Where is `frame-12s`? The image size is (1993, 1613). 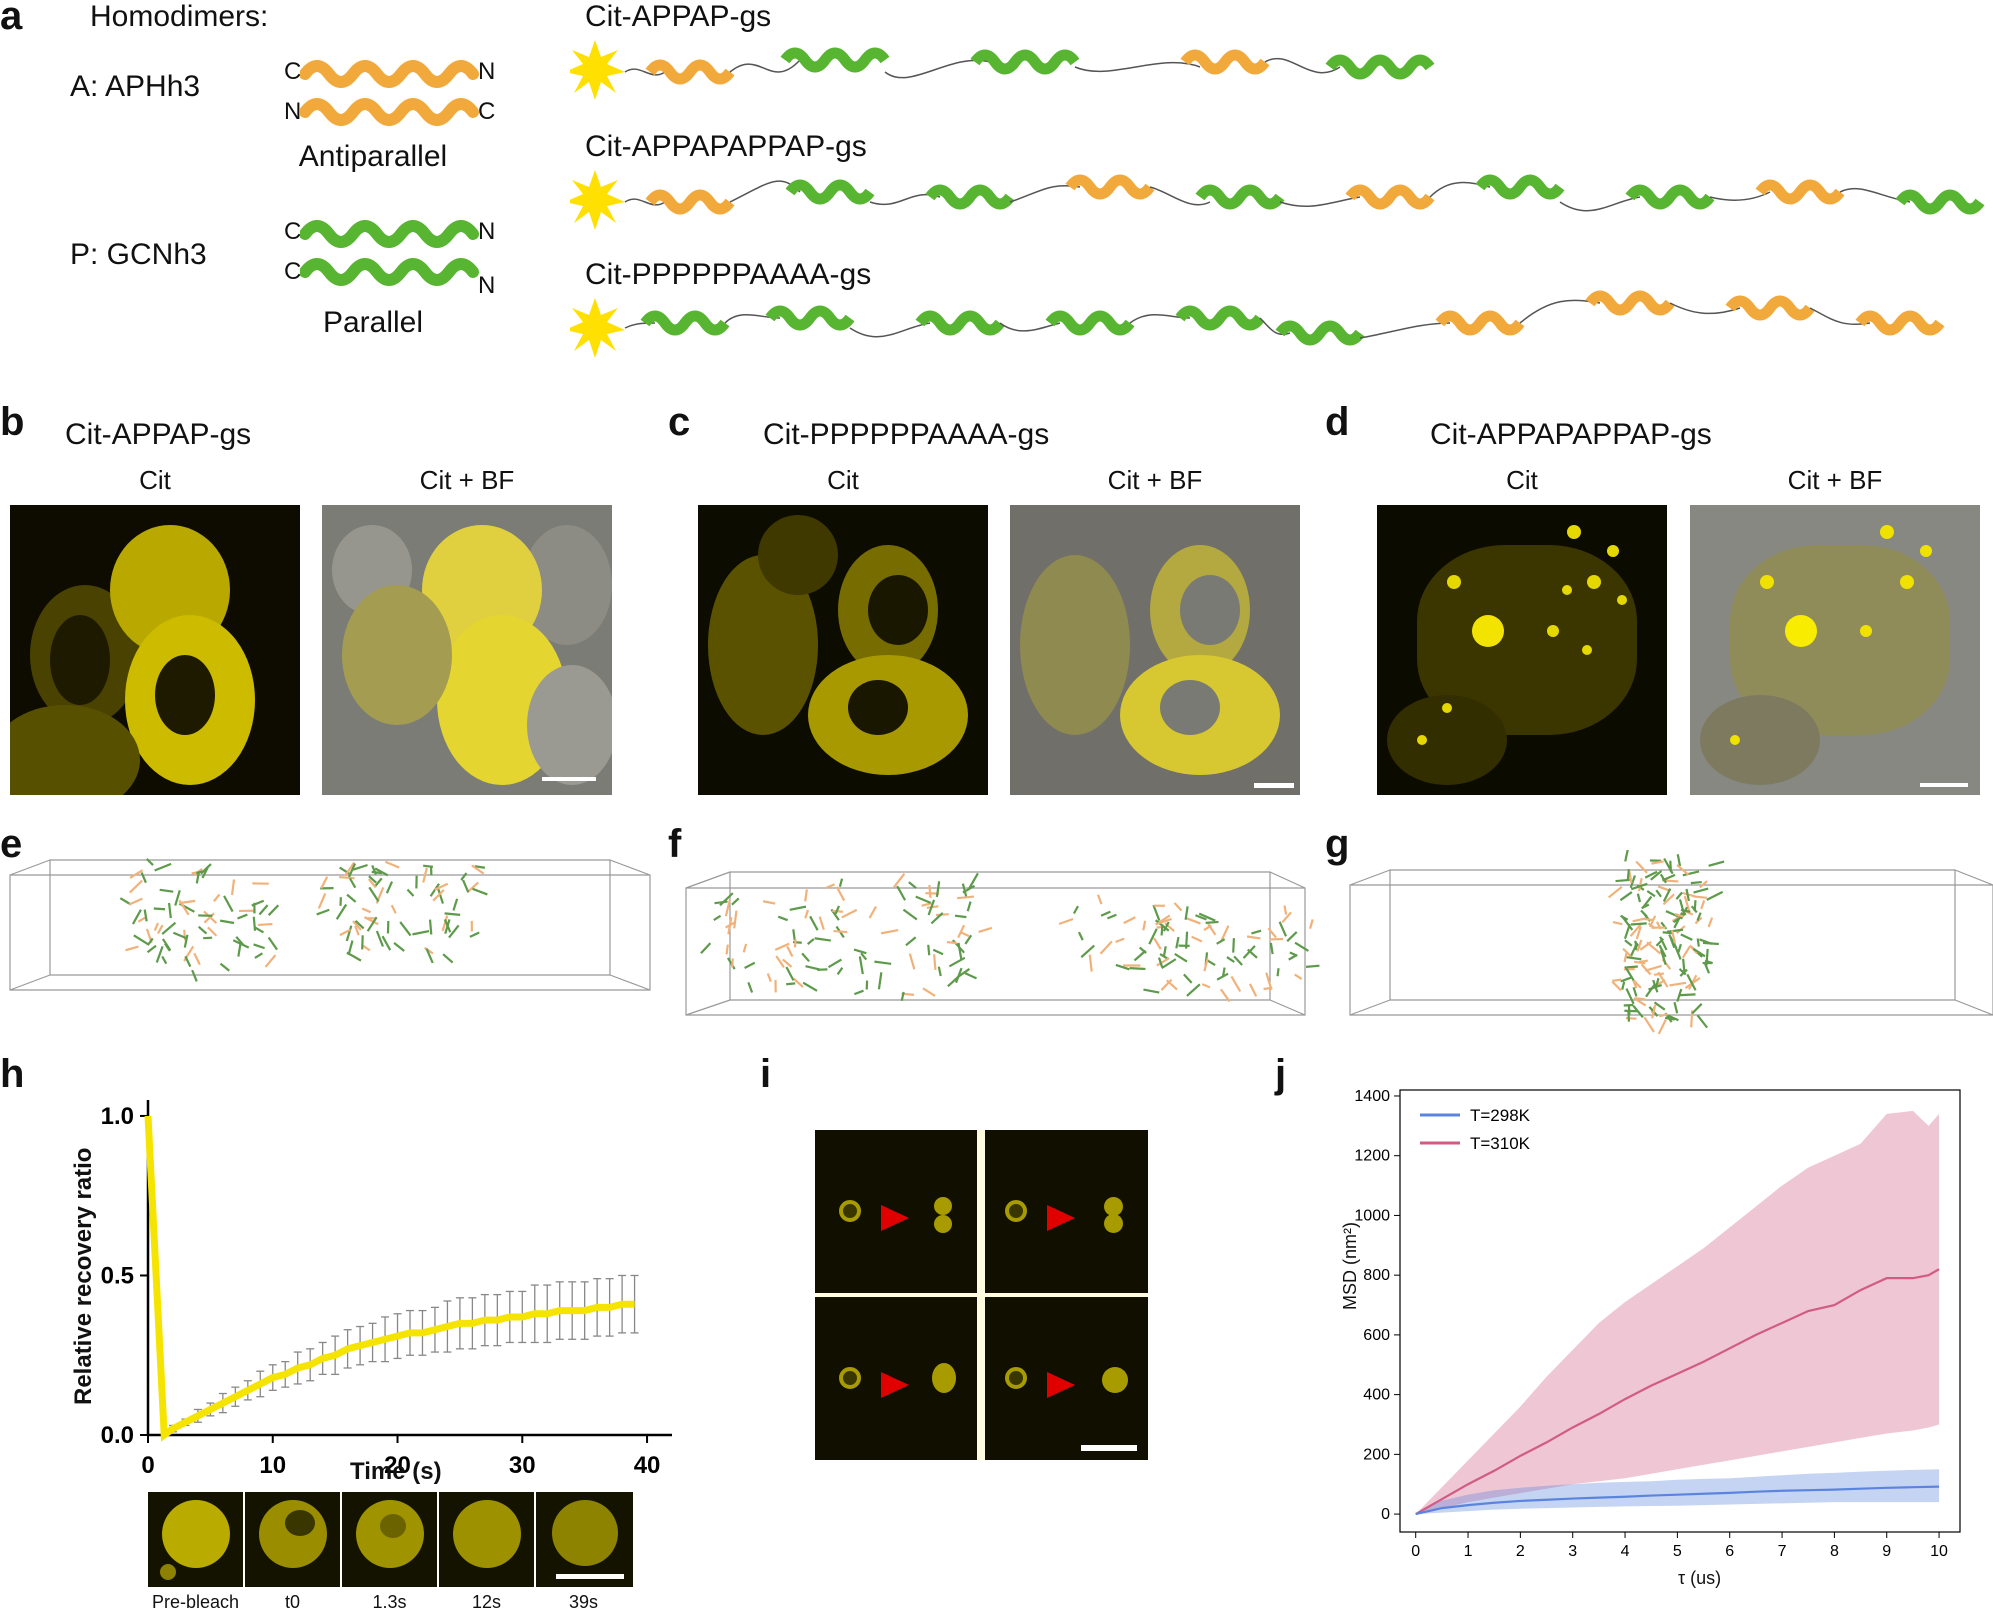
frame-12s is located at coordinates (486, 1539).